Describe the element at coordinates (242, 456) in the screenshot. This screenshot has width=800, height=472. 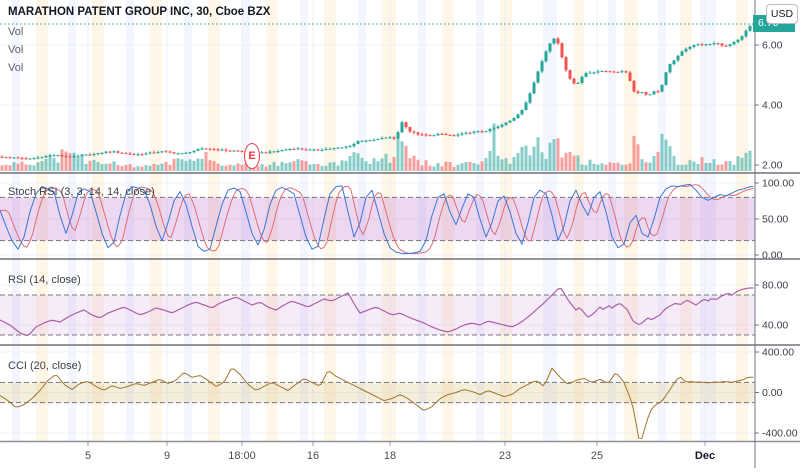
I see `svg-text: 18:00` at that location.